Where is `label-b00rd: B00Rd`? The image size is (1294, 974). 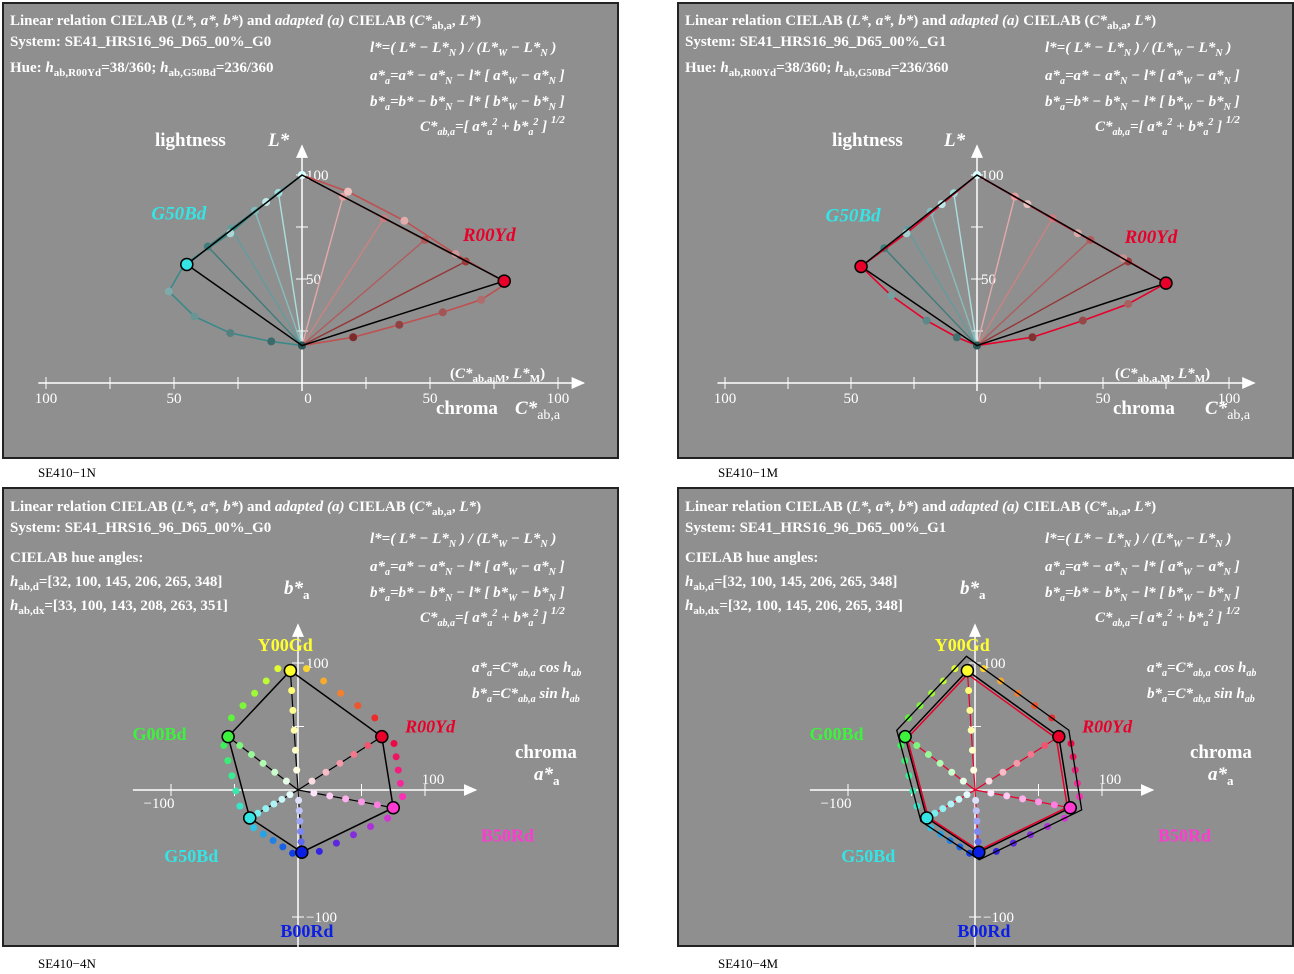 label-b00rd: B00Rd is located at coordinates (306, 931).